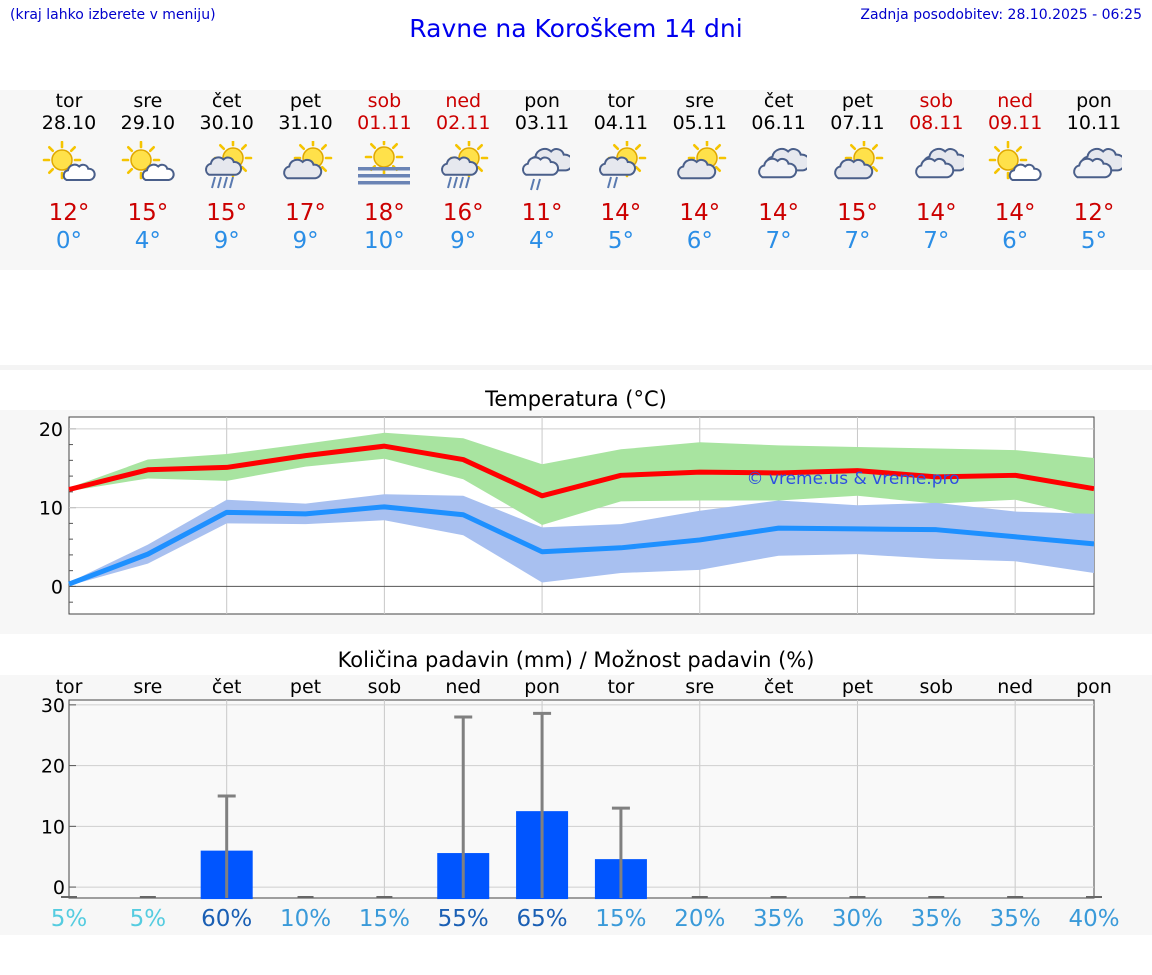 This screenshot has width=1152, height=975. I want to click on precipitation-probability: 40%, so click(1093, 919).